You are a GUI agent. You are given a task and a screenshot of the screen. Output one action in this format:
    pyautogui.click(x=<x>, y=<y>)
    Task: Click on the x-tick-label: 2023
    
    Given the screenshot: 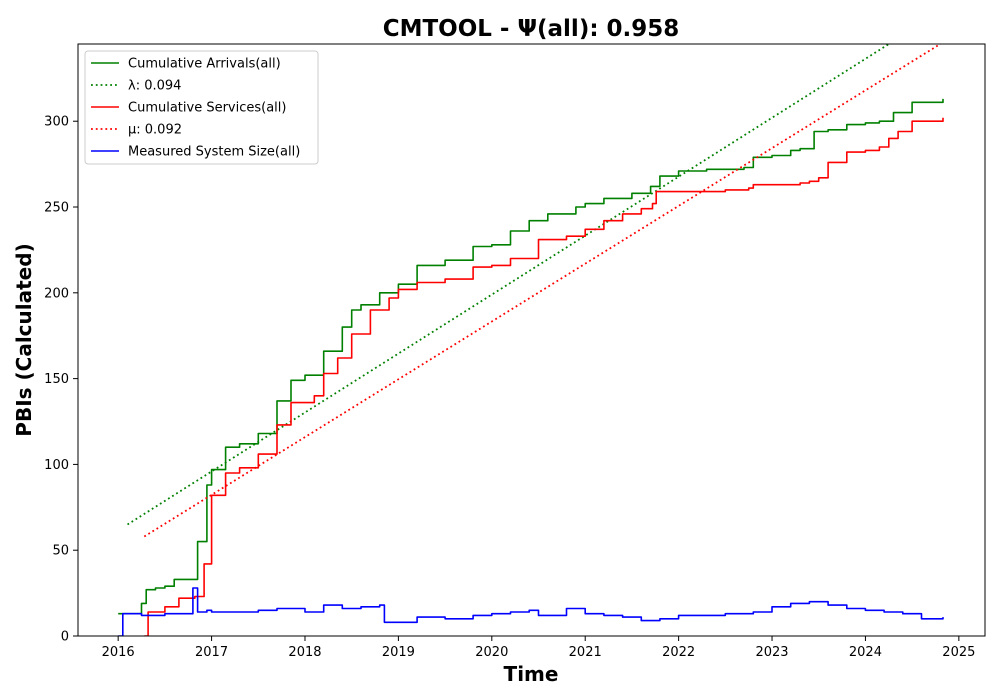 What is the action you would take?
    pyautogui.click(x=771, y=652)
    